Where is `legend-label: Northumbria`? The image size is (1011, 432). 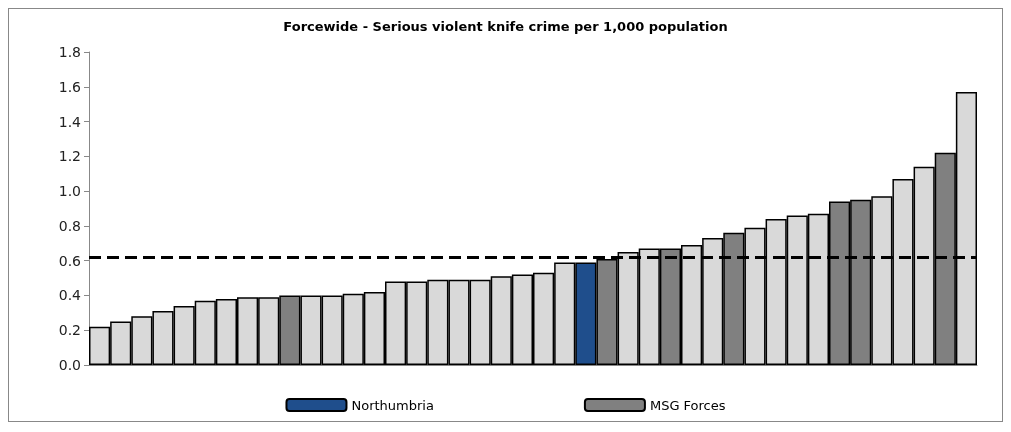 legend-label: Northumbria is located at coordinates (392, 405).